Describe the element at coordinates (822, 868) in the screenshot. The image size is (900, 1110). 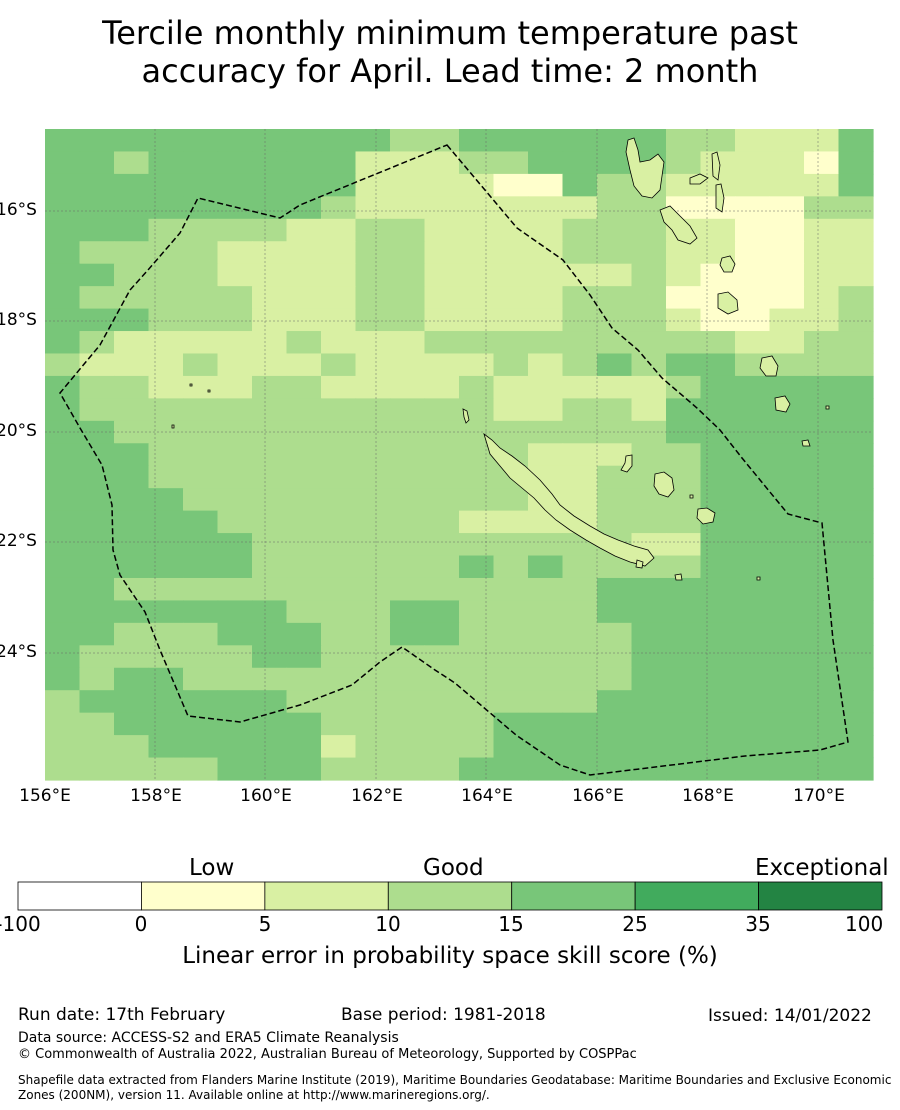
I see `colorbar-category-exceptional: Exceptional` at that location.